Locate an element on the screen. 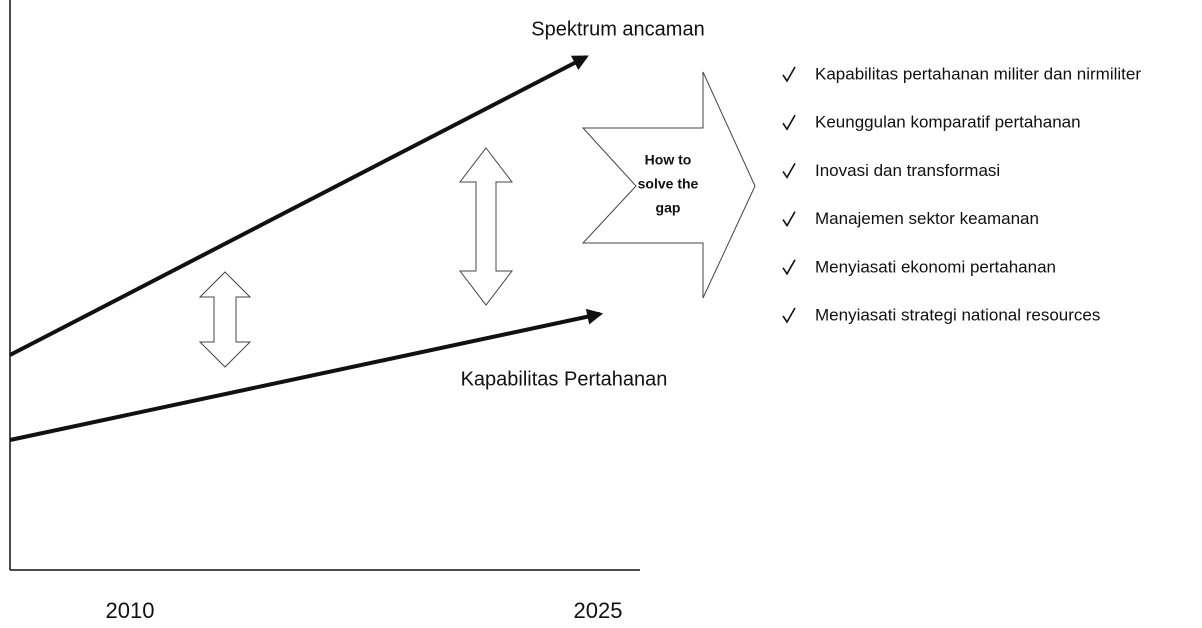 The width and height of the screenshot is (1202, 628). capability-label: Kapabilitas Pertahanan is located at coordinates (564, 379).